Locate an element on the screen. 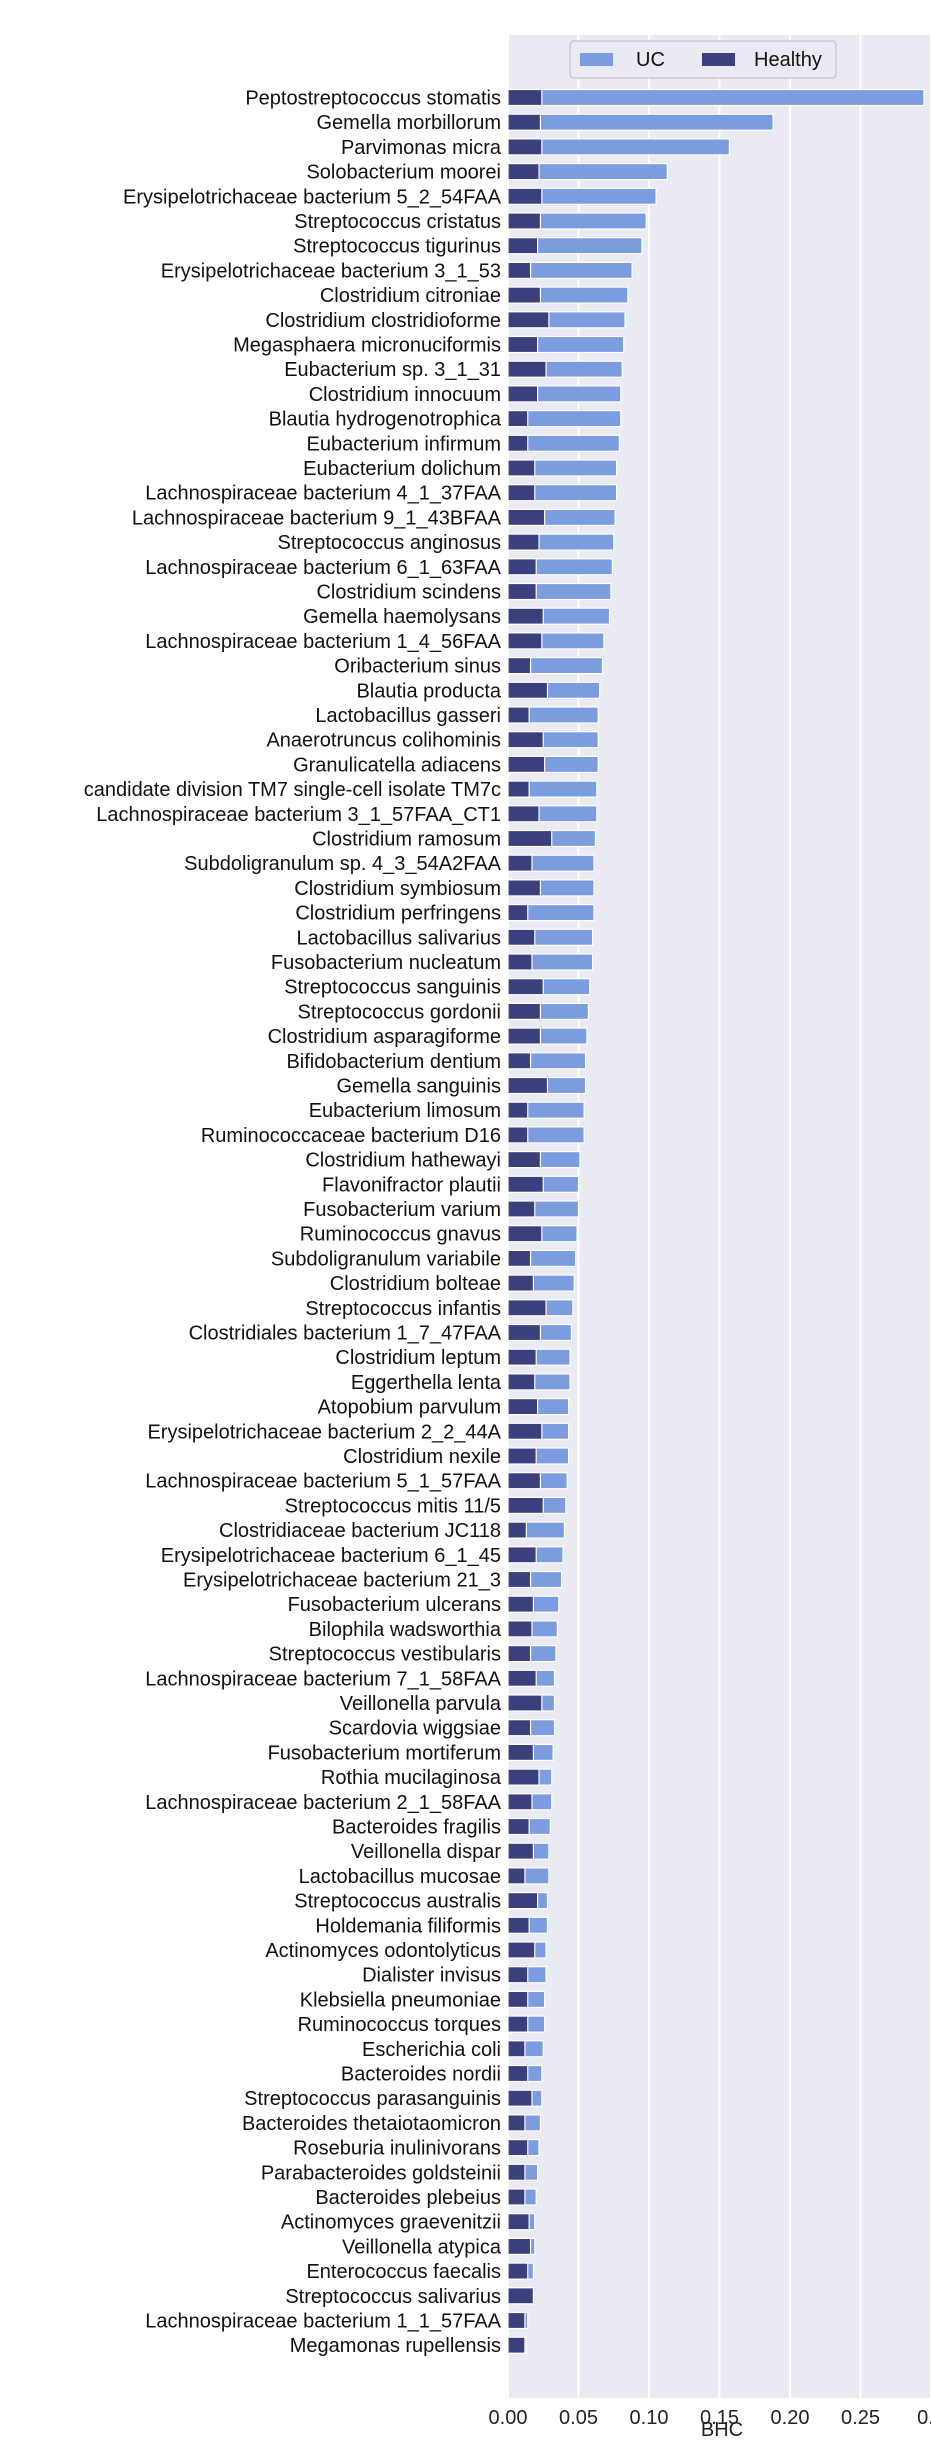  x-tick-label: 0.10 is located at coordinates (649, 2418).